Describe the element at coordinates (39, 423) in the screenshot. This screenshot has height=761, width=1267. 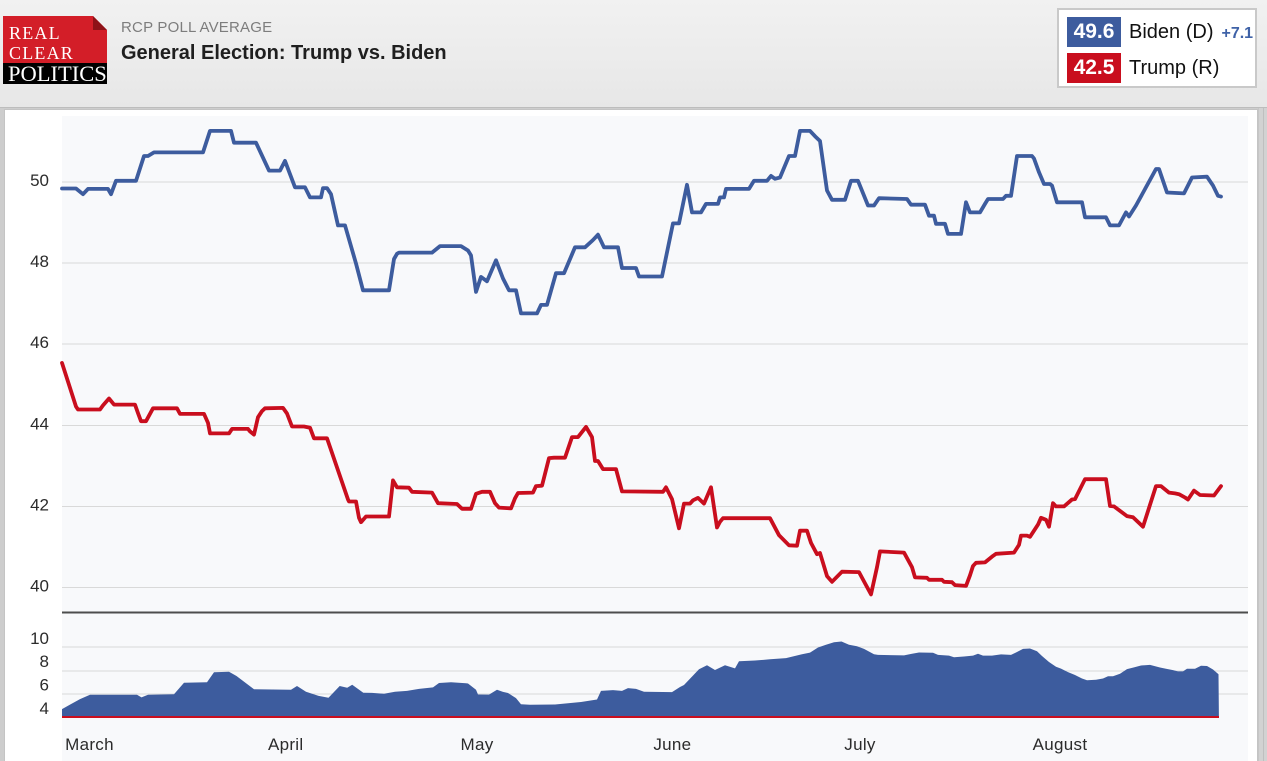
I see `svg-text: 44` at that location.